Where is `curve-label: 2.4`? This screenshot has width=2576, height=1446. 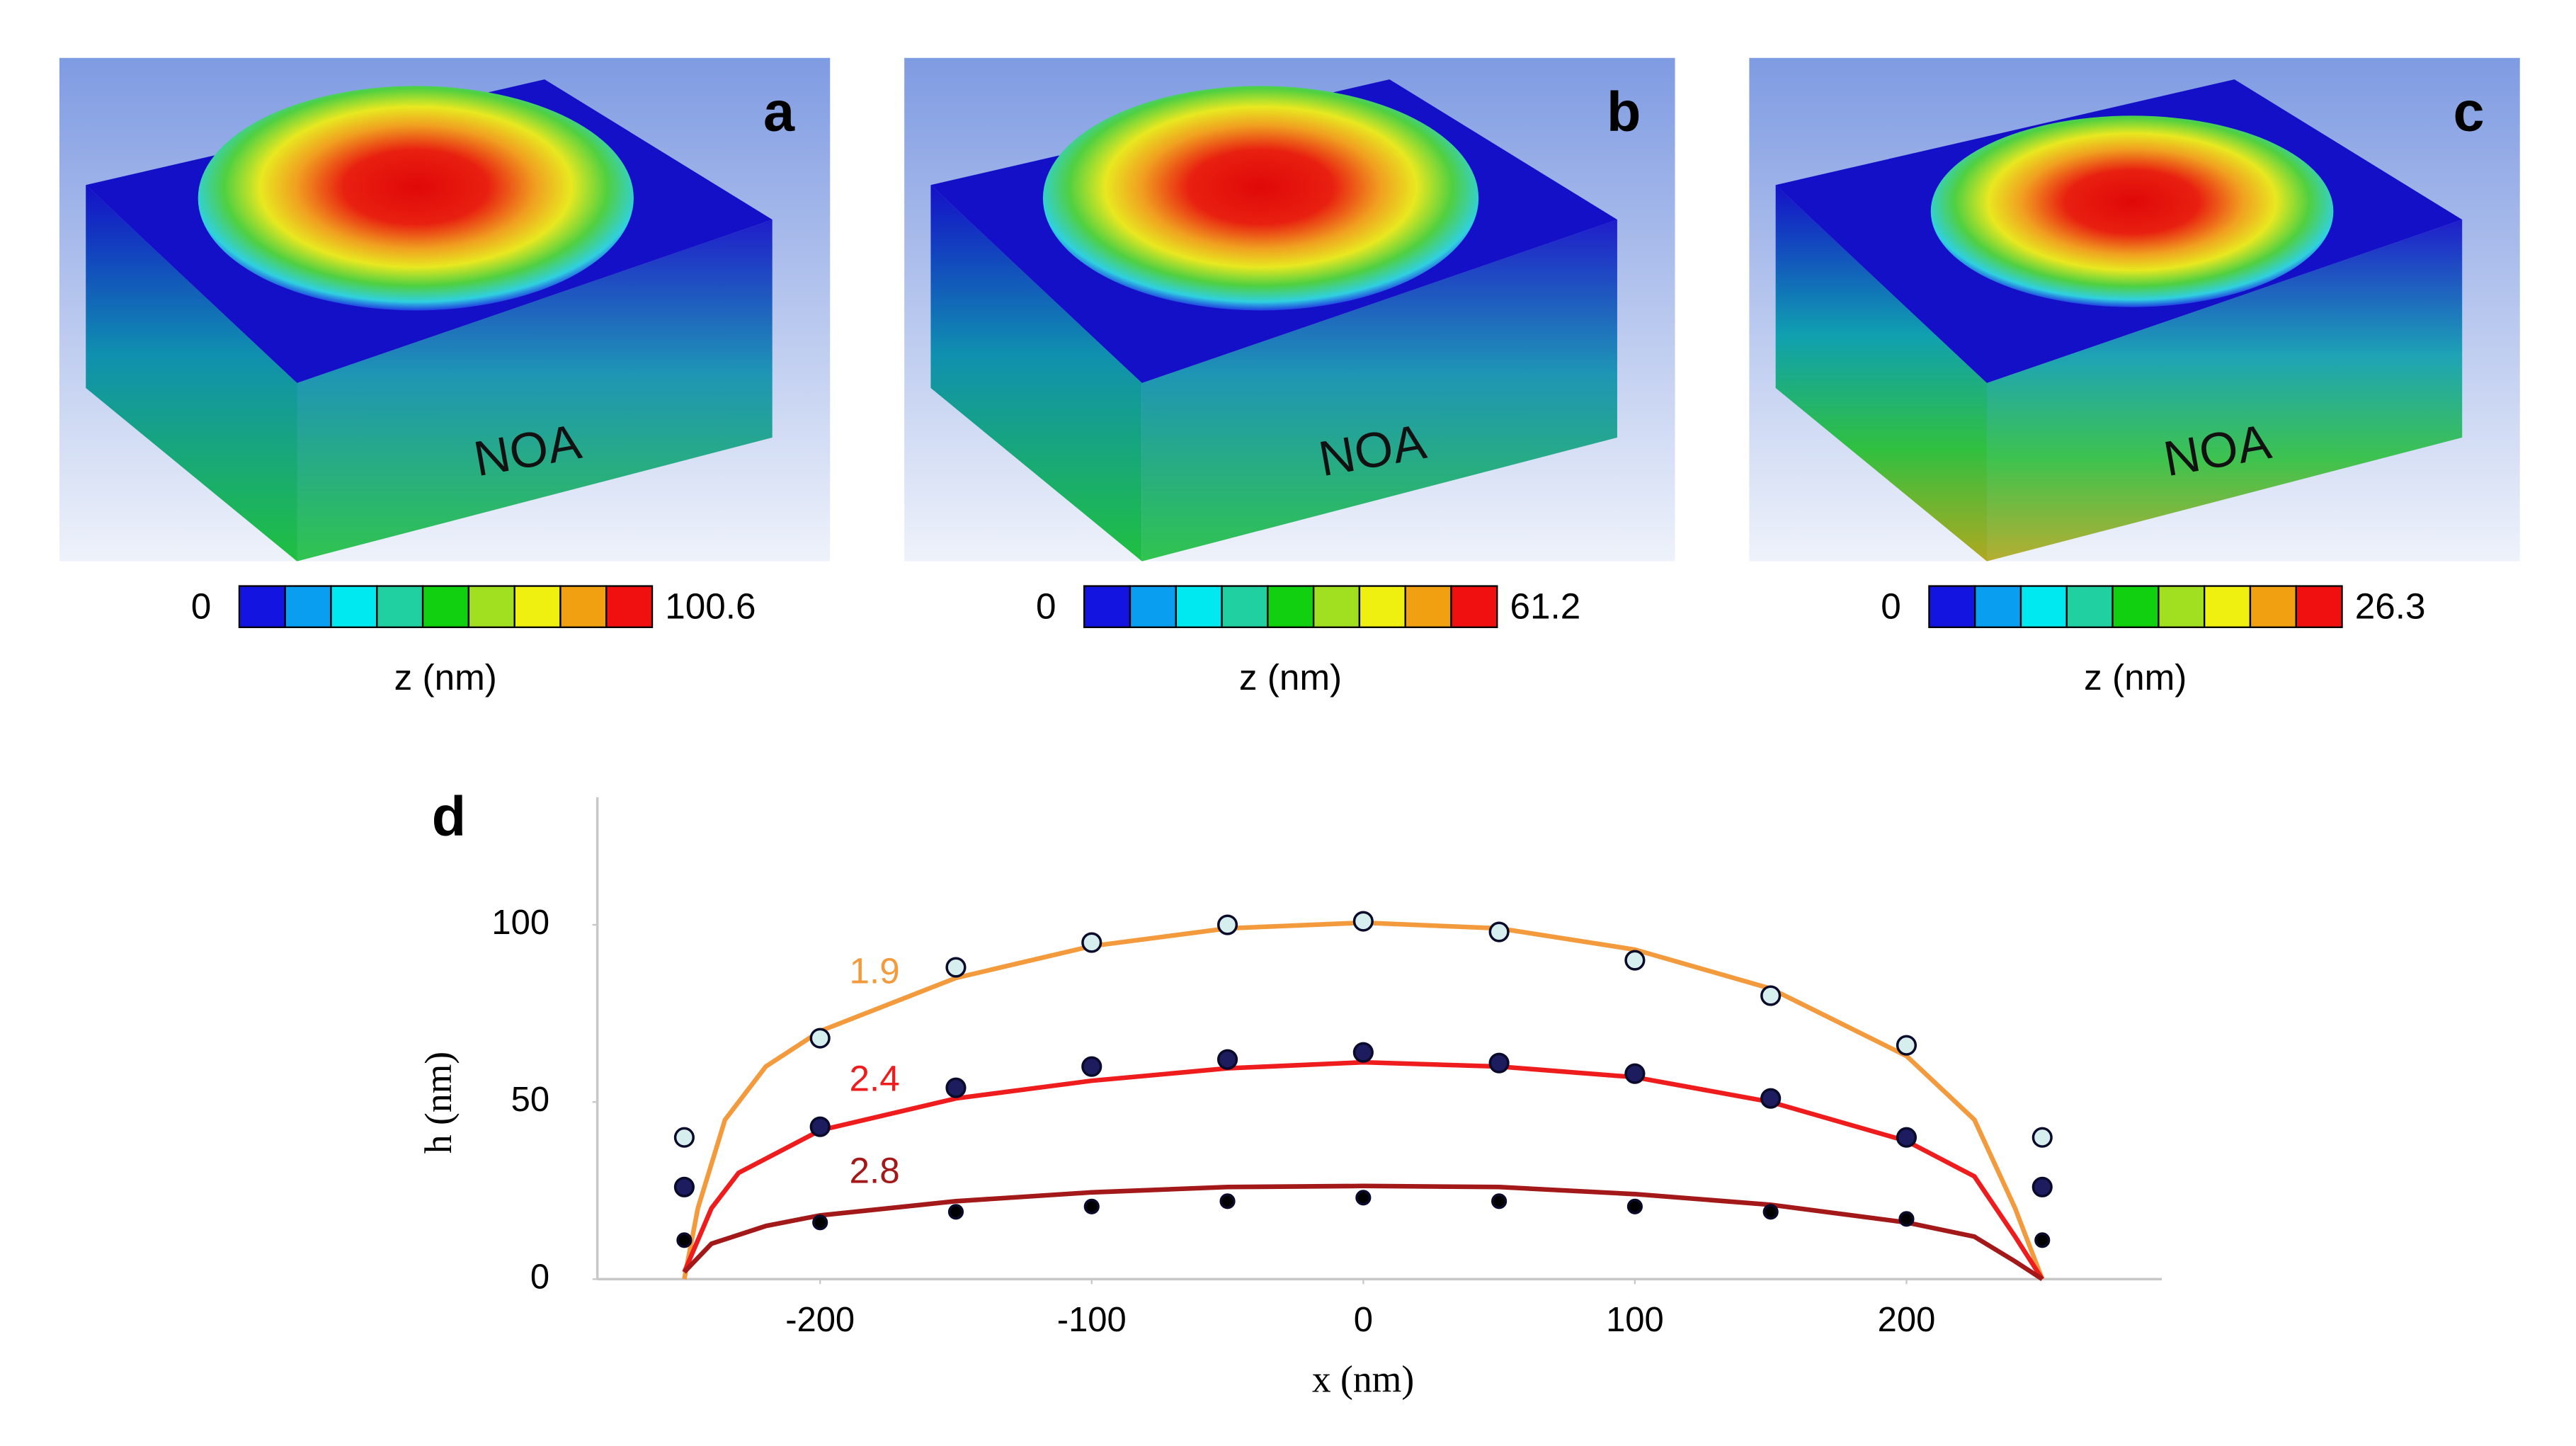
curve-label: 2.4 is located at coordinates (875, 1078).